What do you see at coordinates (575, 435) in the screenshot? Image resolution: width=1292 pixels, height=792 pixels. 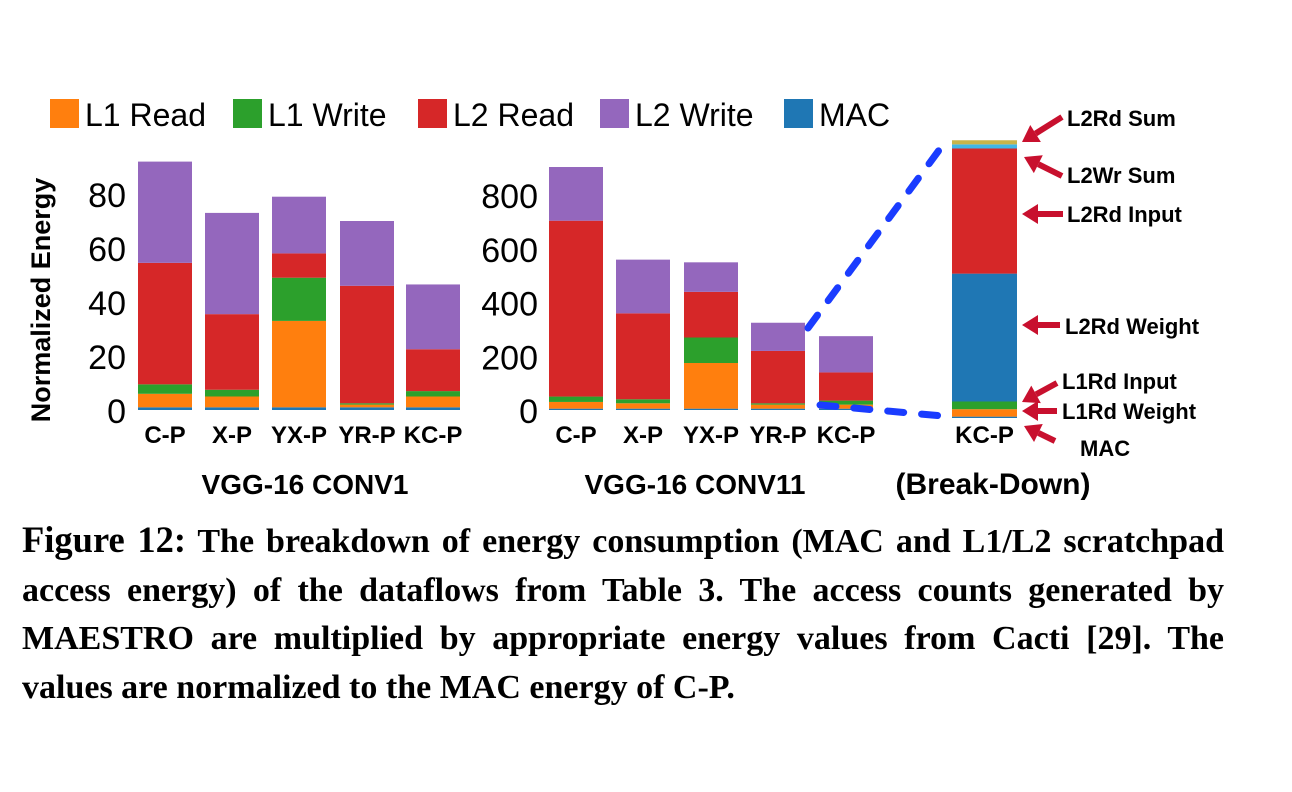 I see `x-tick-label: C-P` at bounding box center [575, 435].